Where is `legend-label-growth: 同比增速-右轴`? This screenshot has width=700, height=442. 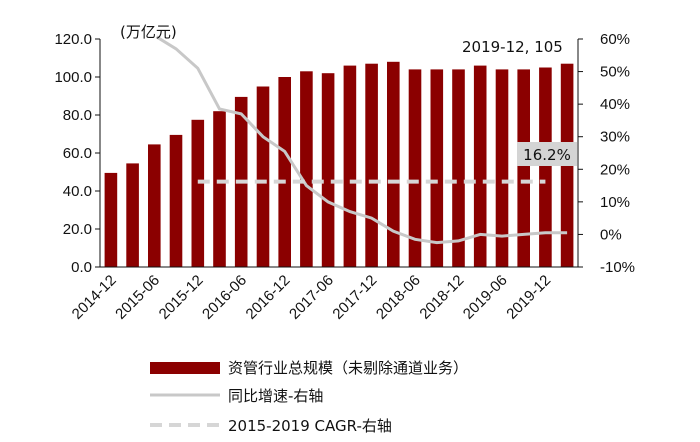 legend-label-growth: 同比增速-右轴 is located at coordinates (275, 396).